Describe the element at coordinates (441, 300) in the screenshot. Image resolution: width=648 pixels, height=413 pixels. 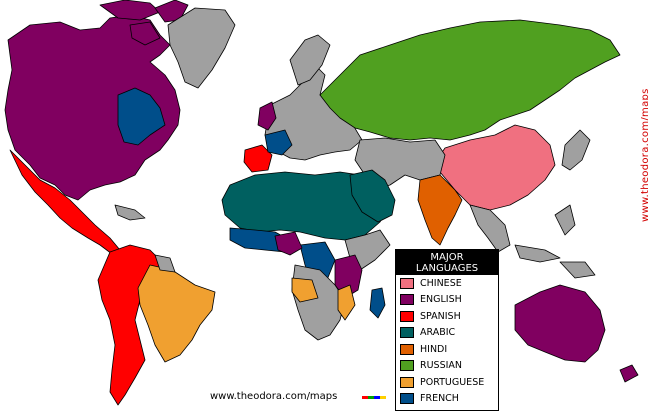
I see `legend-label: ENGLISH` at that location.